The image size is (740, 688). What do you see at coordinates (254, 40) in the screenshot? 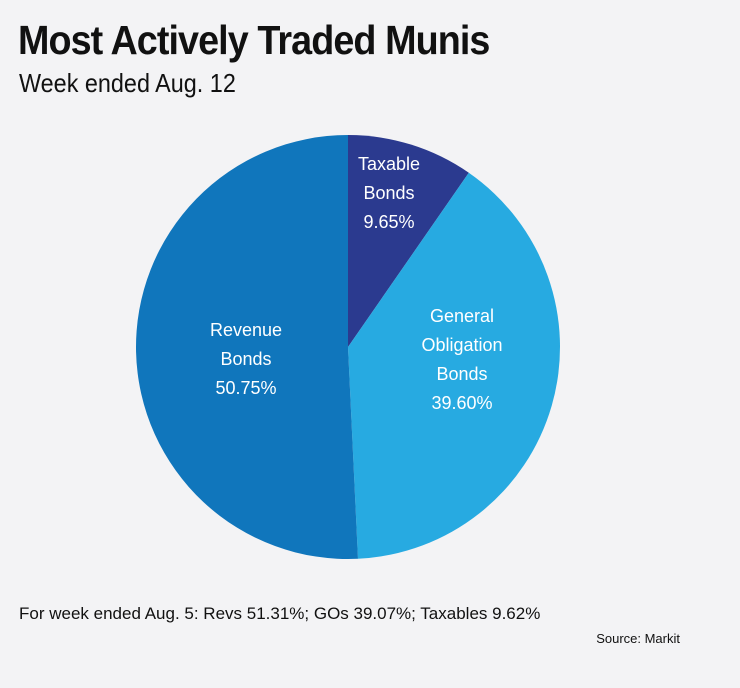
I see `chart-title: Most Actively Traded Munis` at bounding box center [254, 40].